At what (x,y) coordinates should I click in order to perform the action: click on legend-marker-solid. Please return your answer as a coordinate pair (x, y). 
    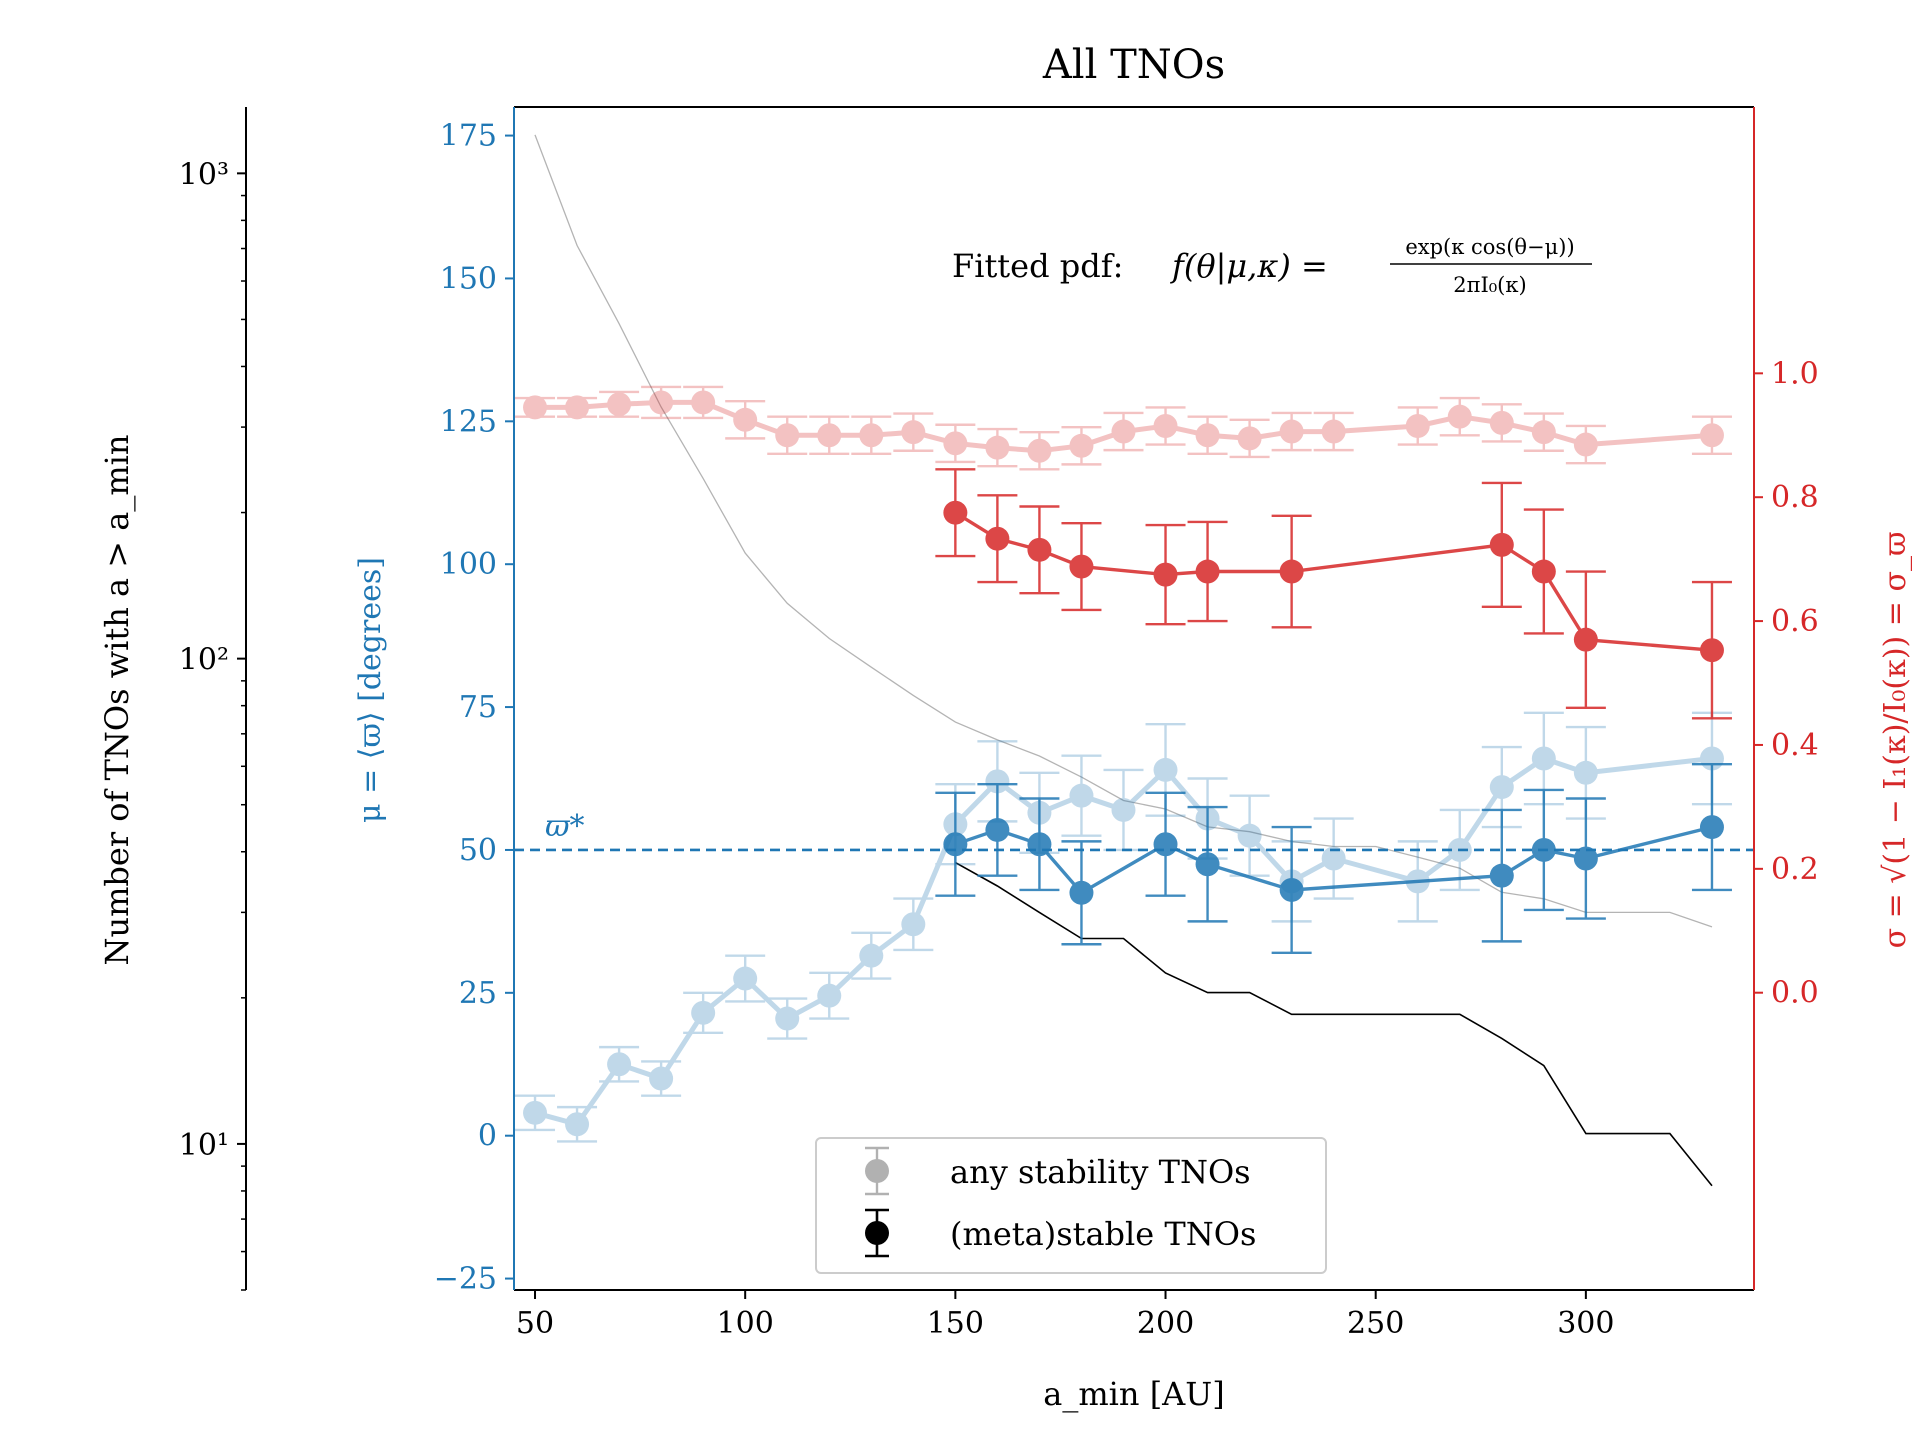
    Looking at the image, I should click on (877, 1233).